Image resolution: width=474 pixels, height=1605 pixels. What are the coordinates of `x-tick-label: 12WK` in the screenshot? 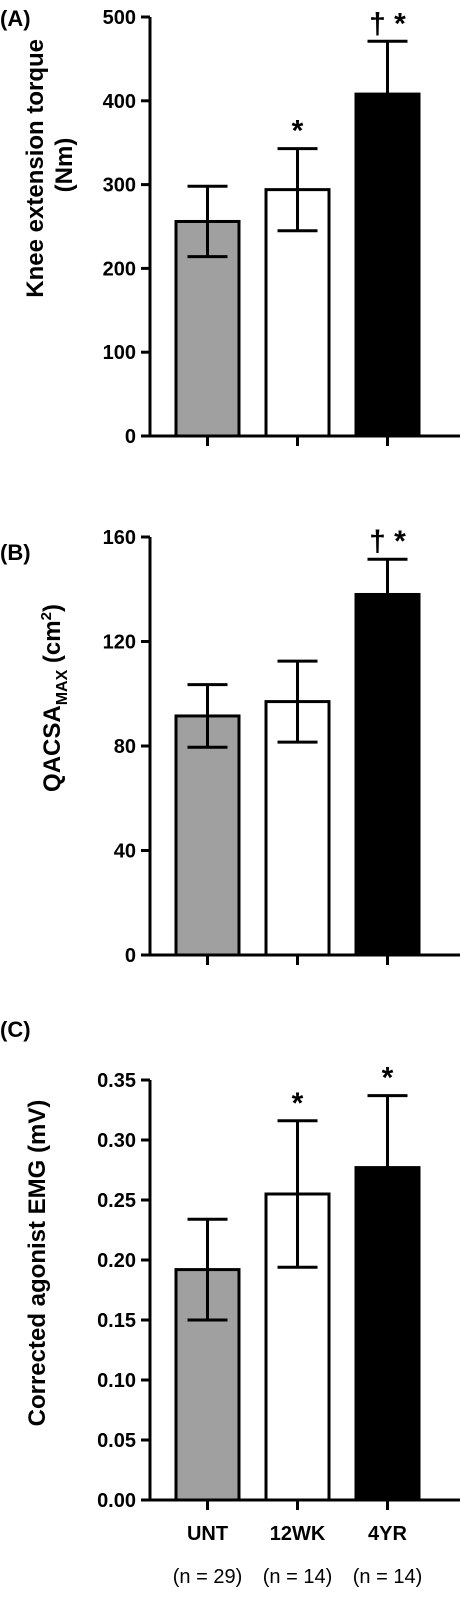 It's located at (298, 1534).